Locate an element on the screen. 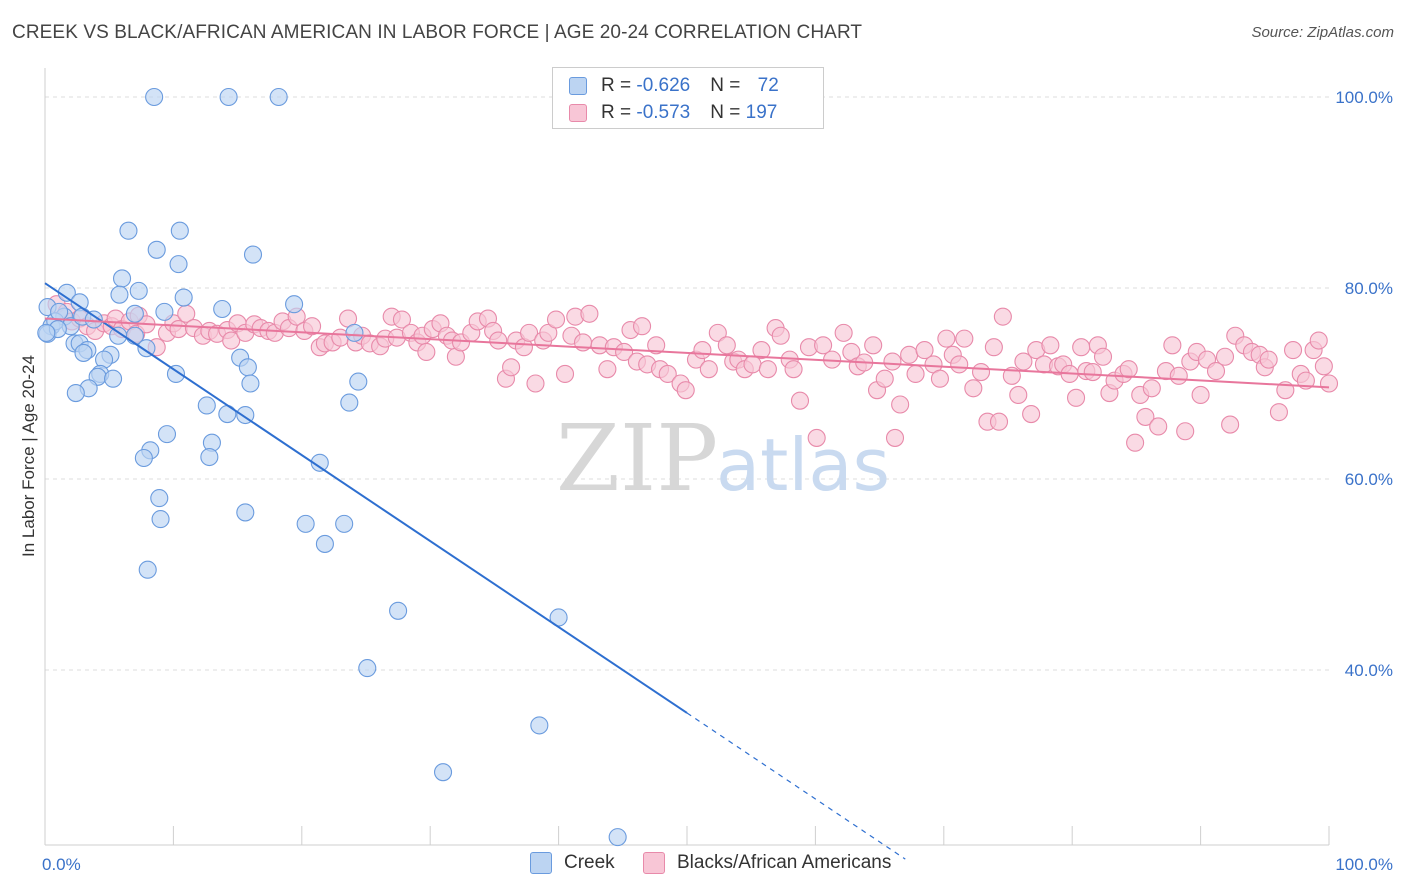 The image size is (1406, 892). legend-row-black: R = -0.573 N = 197 is located at coordinates (673, 113).